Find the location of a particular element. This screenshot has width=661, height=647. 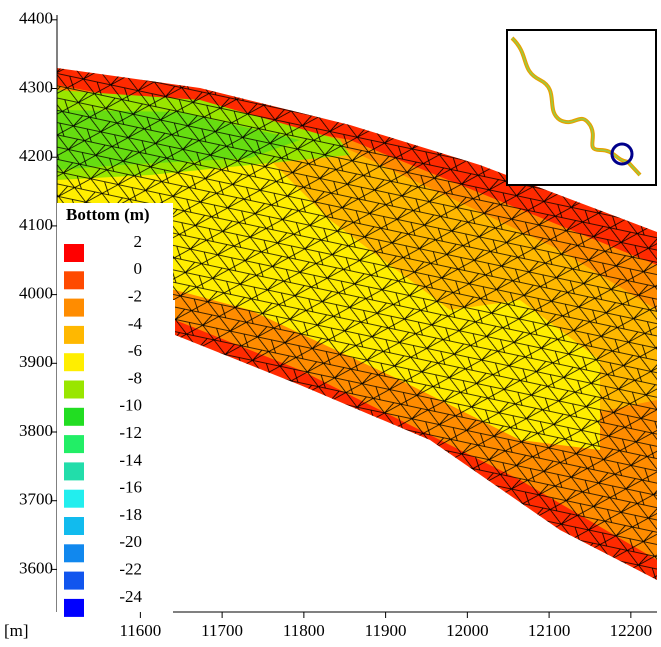

legend-label: -8 is located at coordinates (135, 377).